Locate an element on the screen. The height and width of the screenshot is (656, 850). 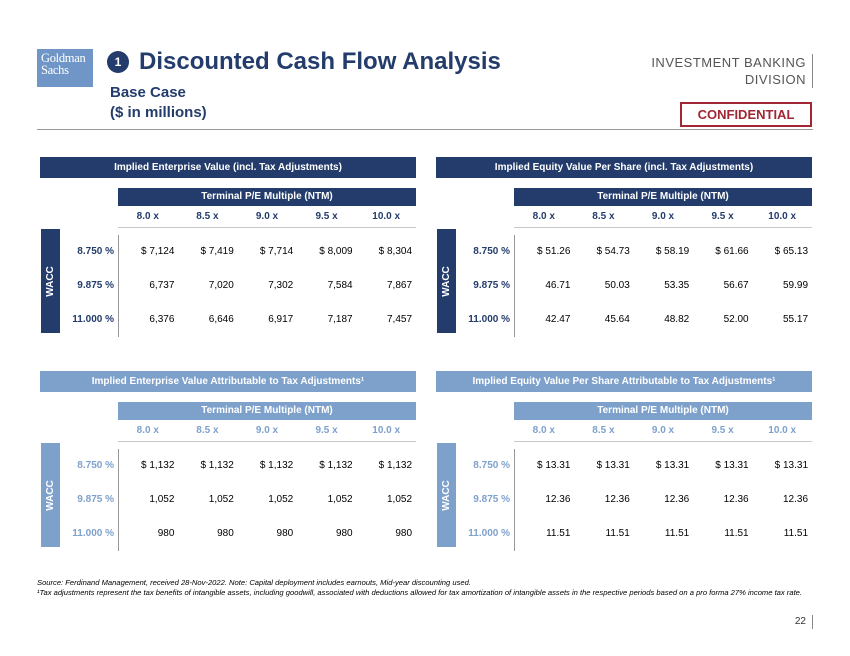
table-cell: 46.71 is located at coordinates (558, 285).